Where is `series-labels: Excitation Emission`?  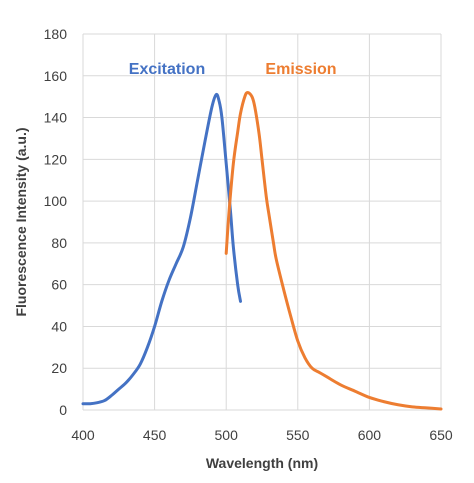
series-labels: Excitation Emission is located at coordinates (233, 69).